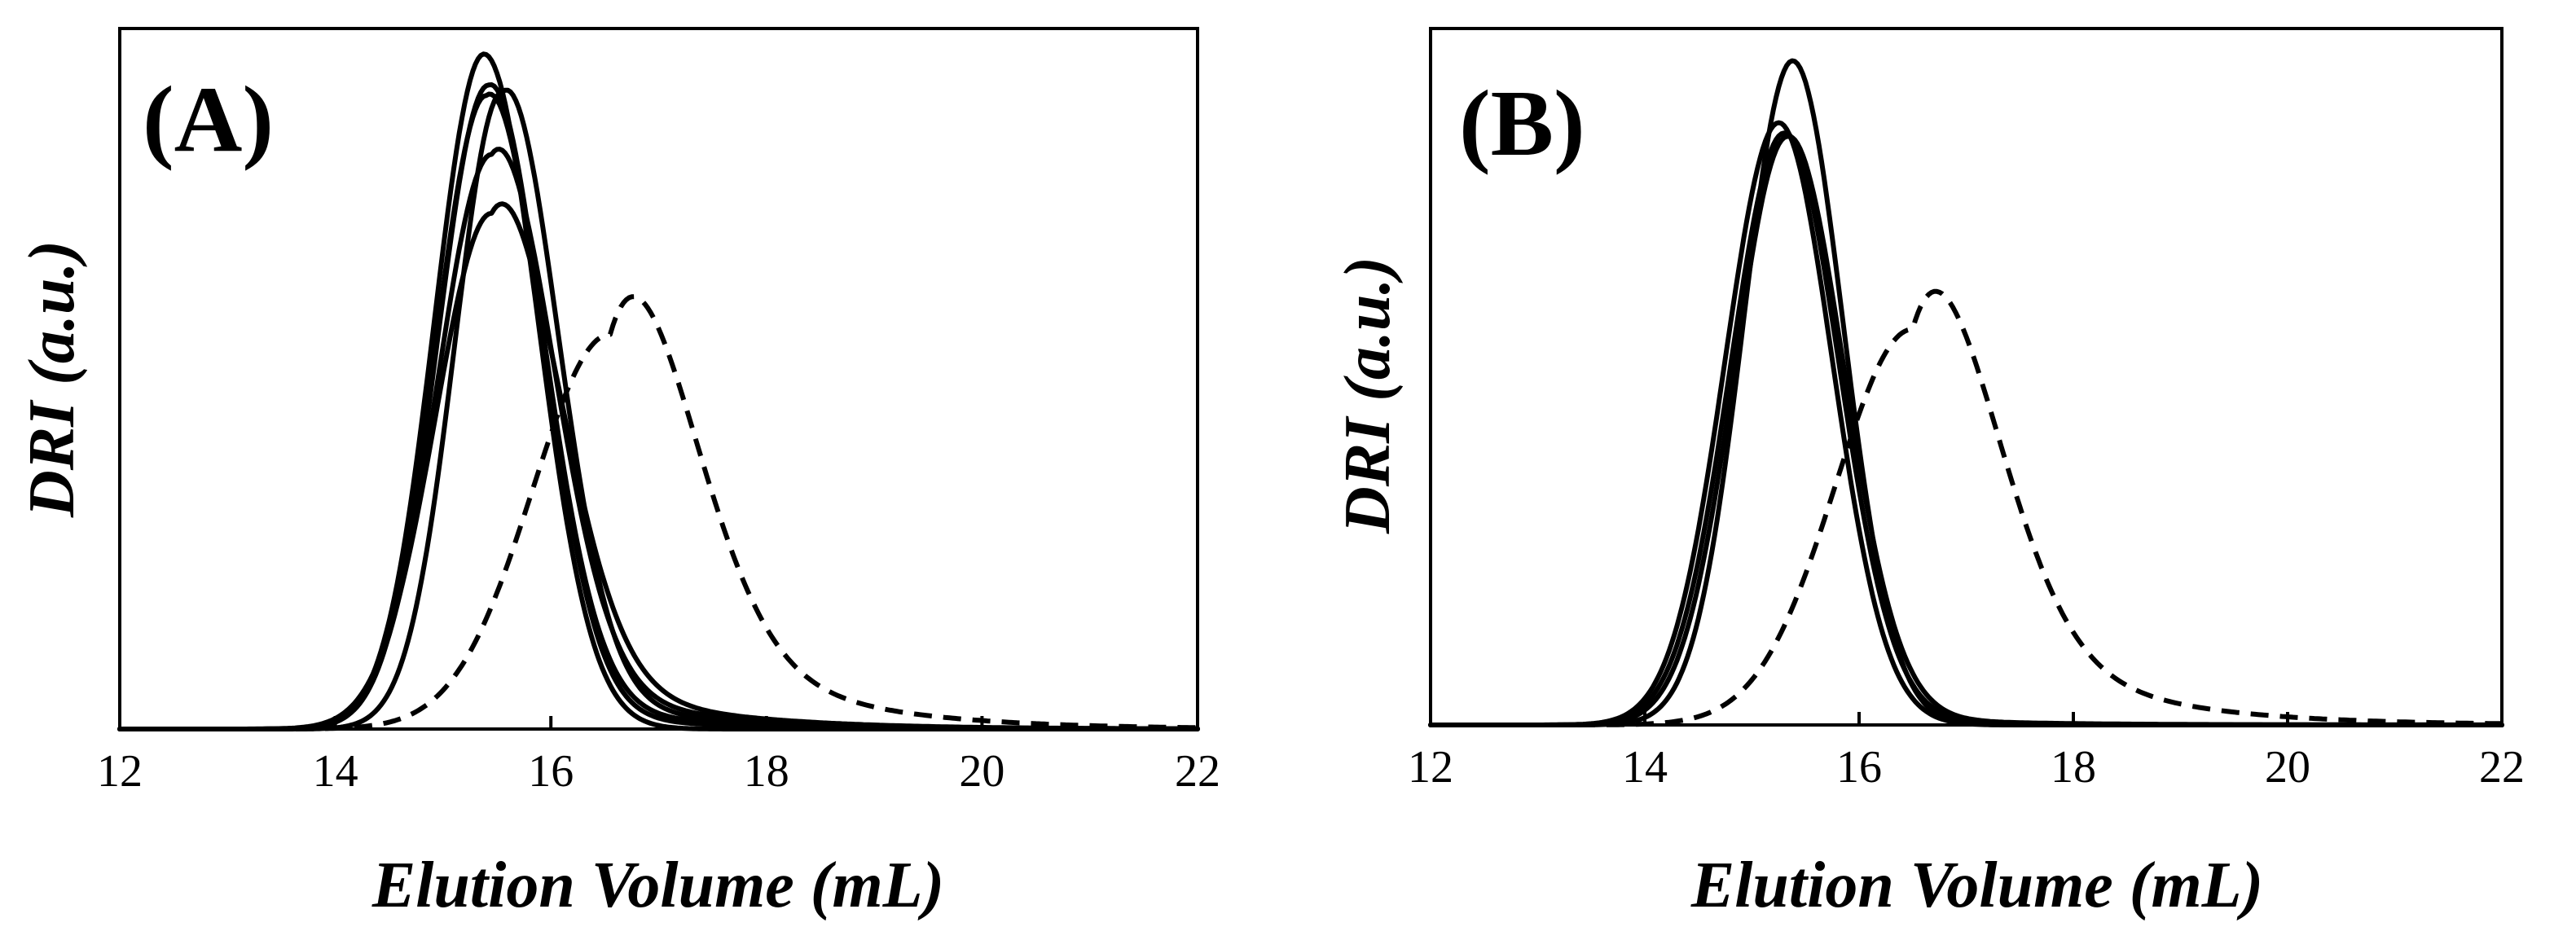 The image size is (2576, 940). Describe the element at coordinates (551, 771) in the screenshot. I see `x-tick-label-16-a: 16` at that location.